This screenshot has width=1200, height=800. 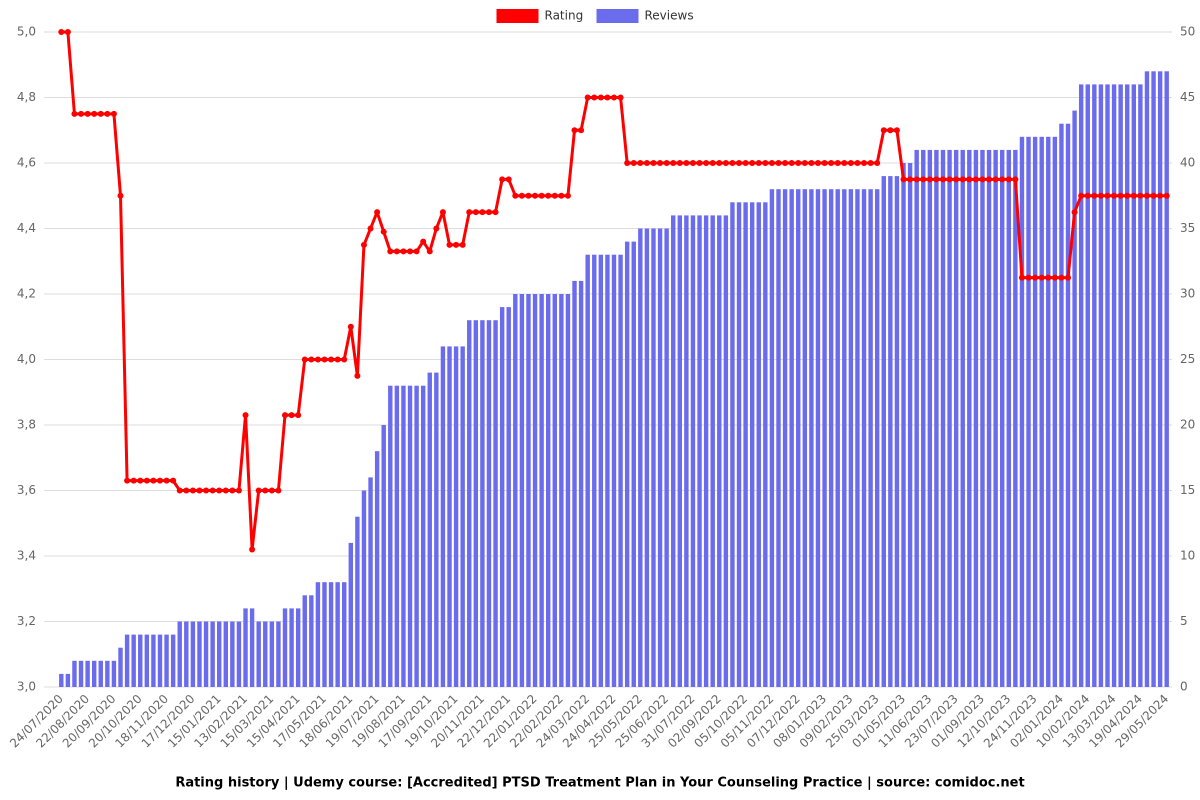 I want to click on legend-swatch, so click(x=517, y=16).